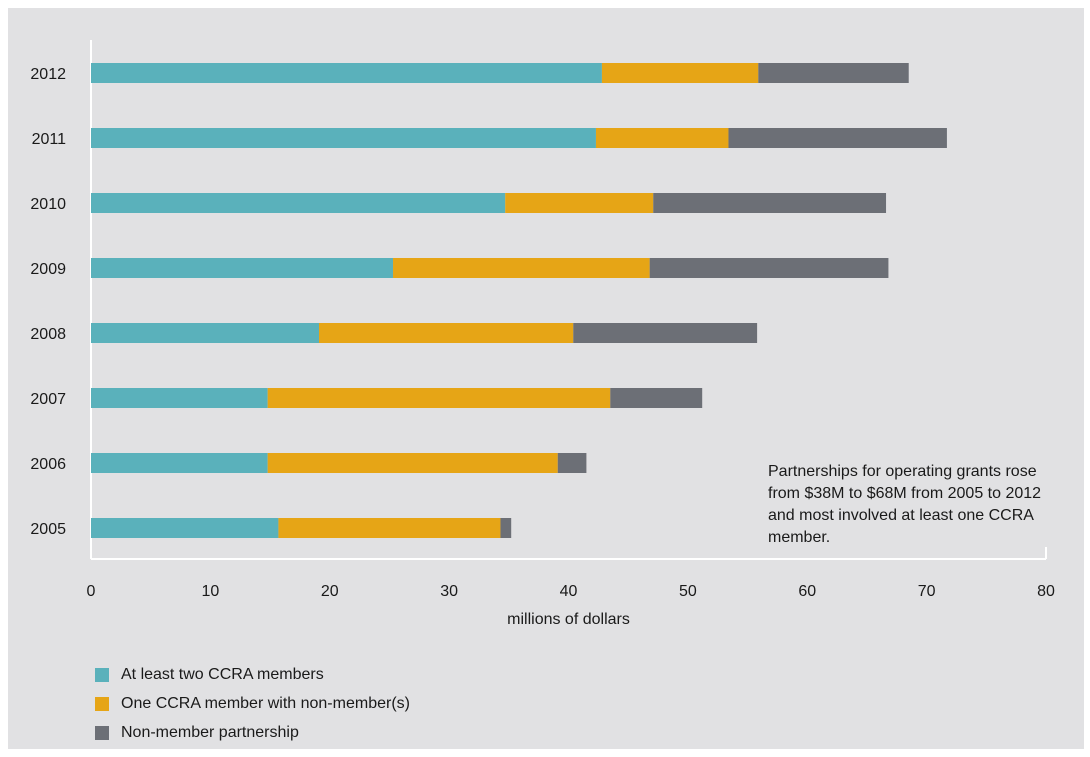  What do you see at coordinates (927, 591) in the screenshot?
I see `x-tick-label: 70` at bounding box center [927, 591].